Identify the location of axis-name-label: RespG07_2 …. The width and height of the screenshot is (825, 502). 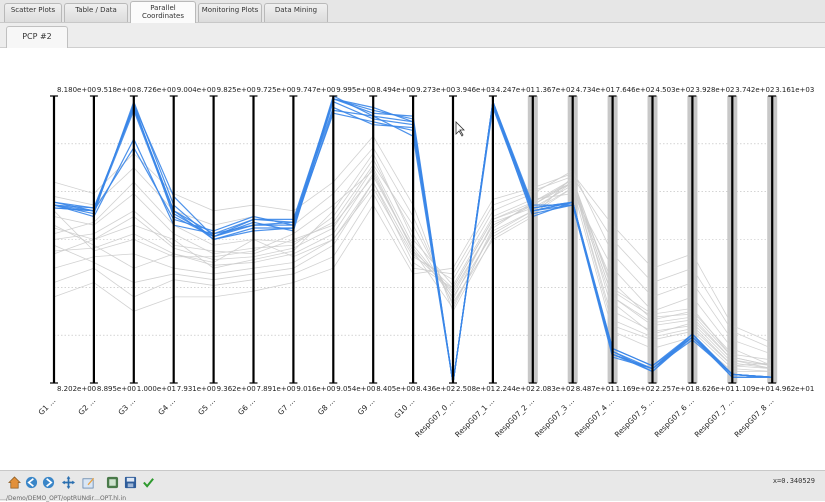
(514, 417).